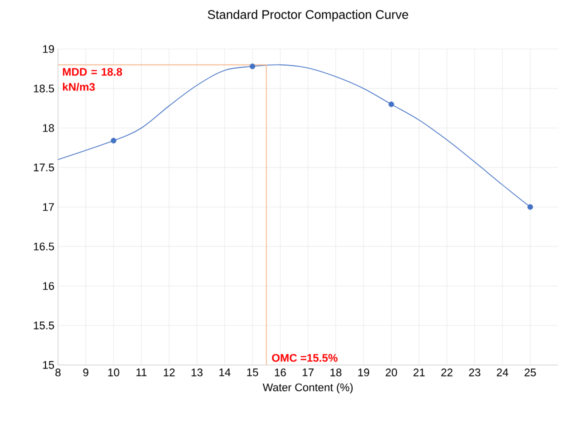 This screenshot has width=566, height=426. Describe the element at coordinates (169, 372) in the screenshot. I see `x-tick-label: 12` at that location.